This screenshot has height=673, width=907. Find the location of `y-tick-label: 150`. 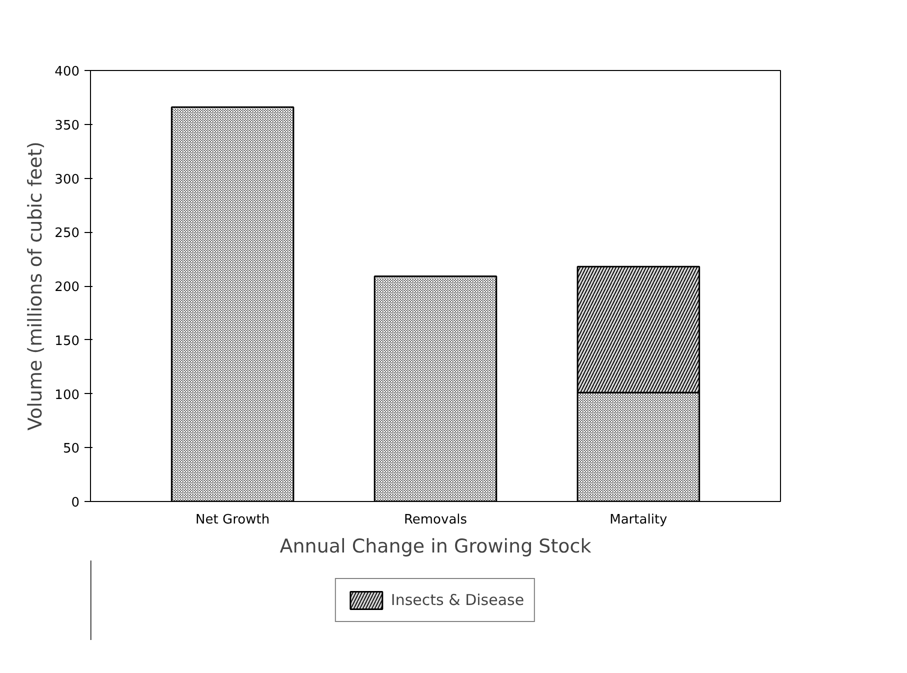

y-tick-label: 150 is located at coordinates (67, 341).